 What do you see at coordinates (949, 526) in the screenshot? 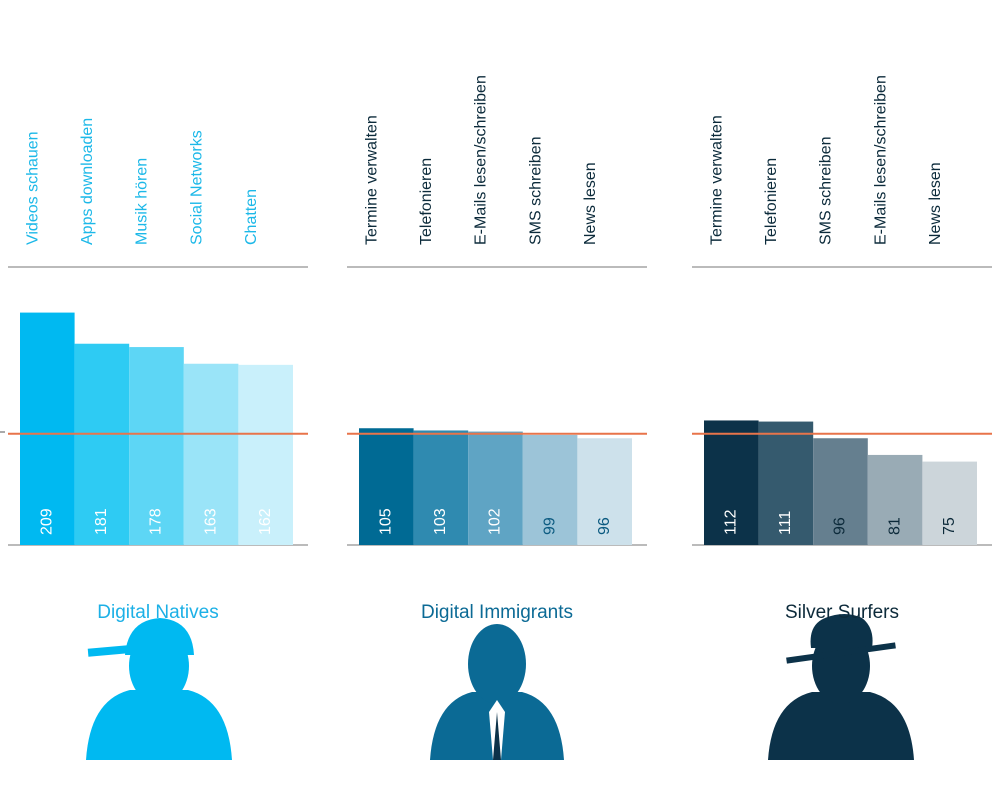
I see `value-label: 75` at bounding box center [949, 526].